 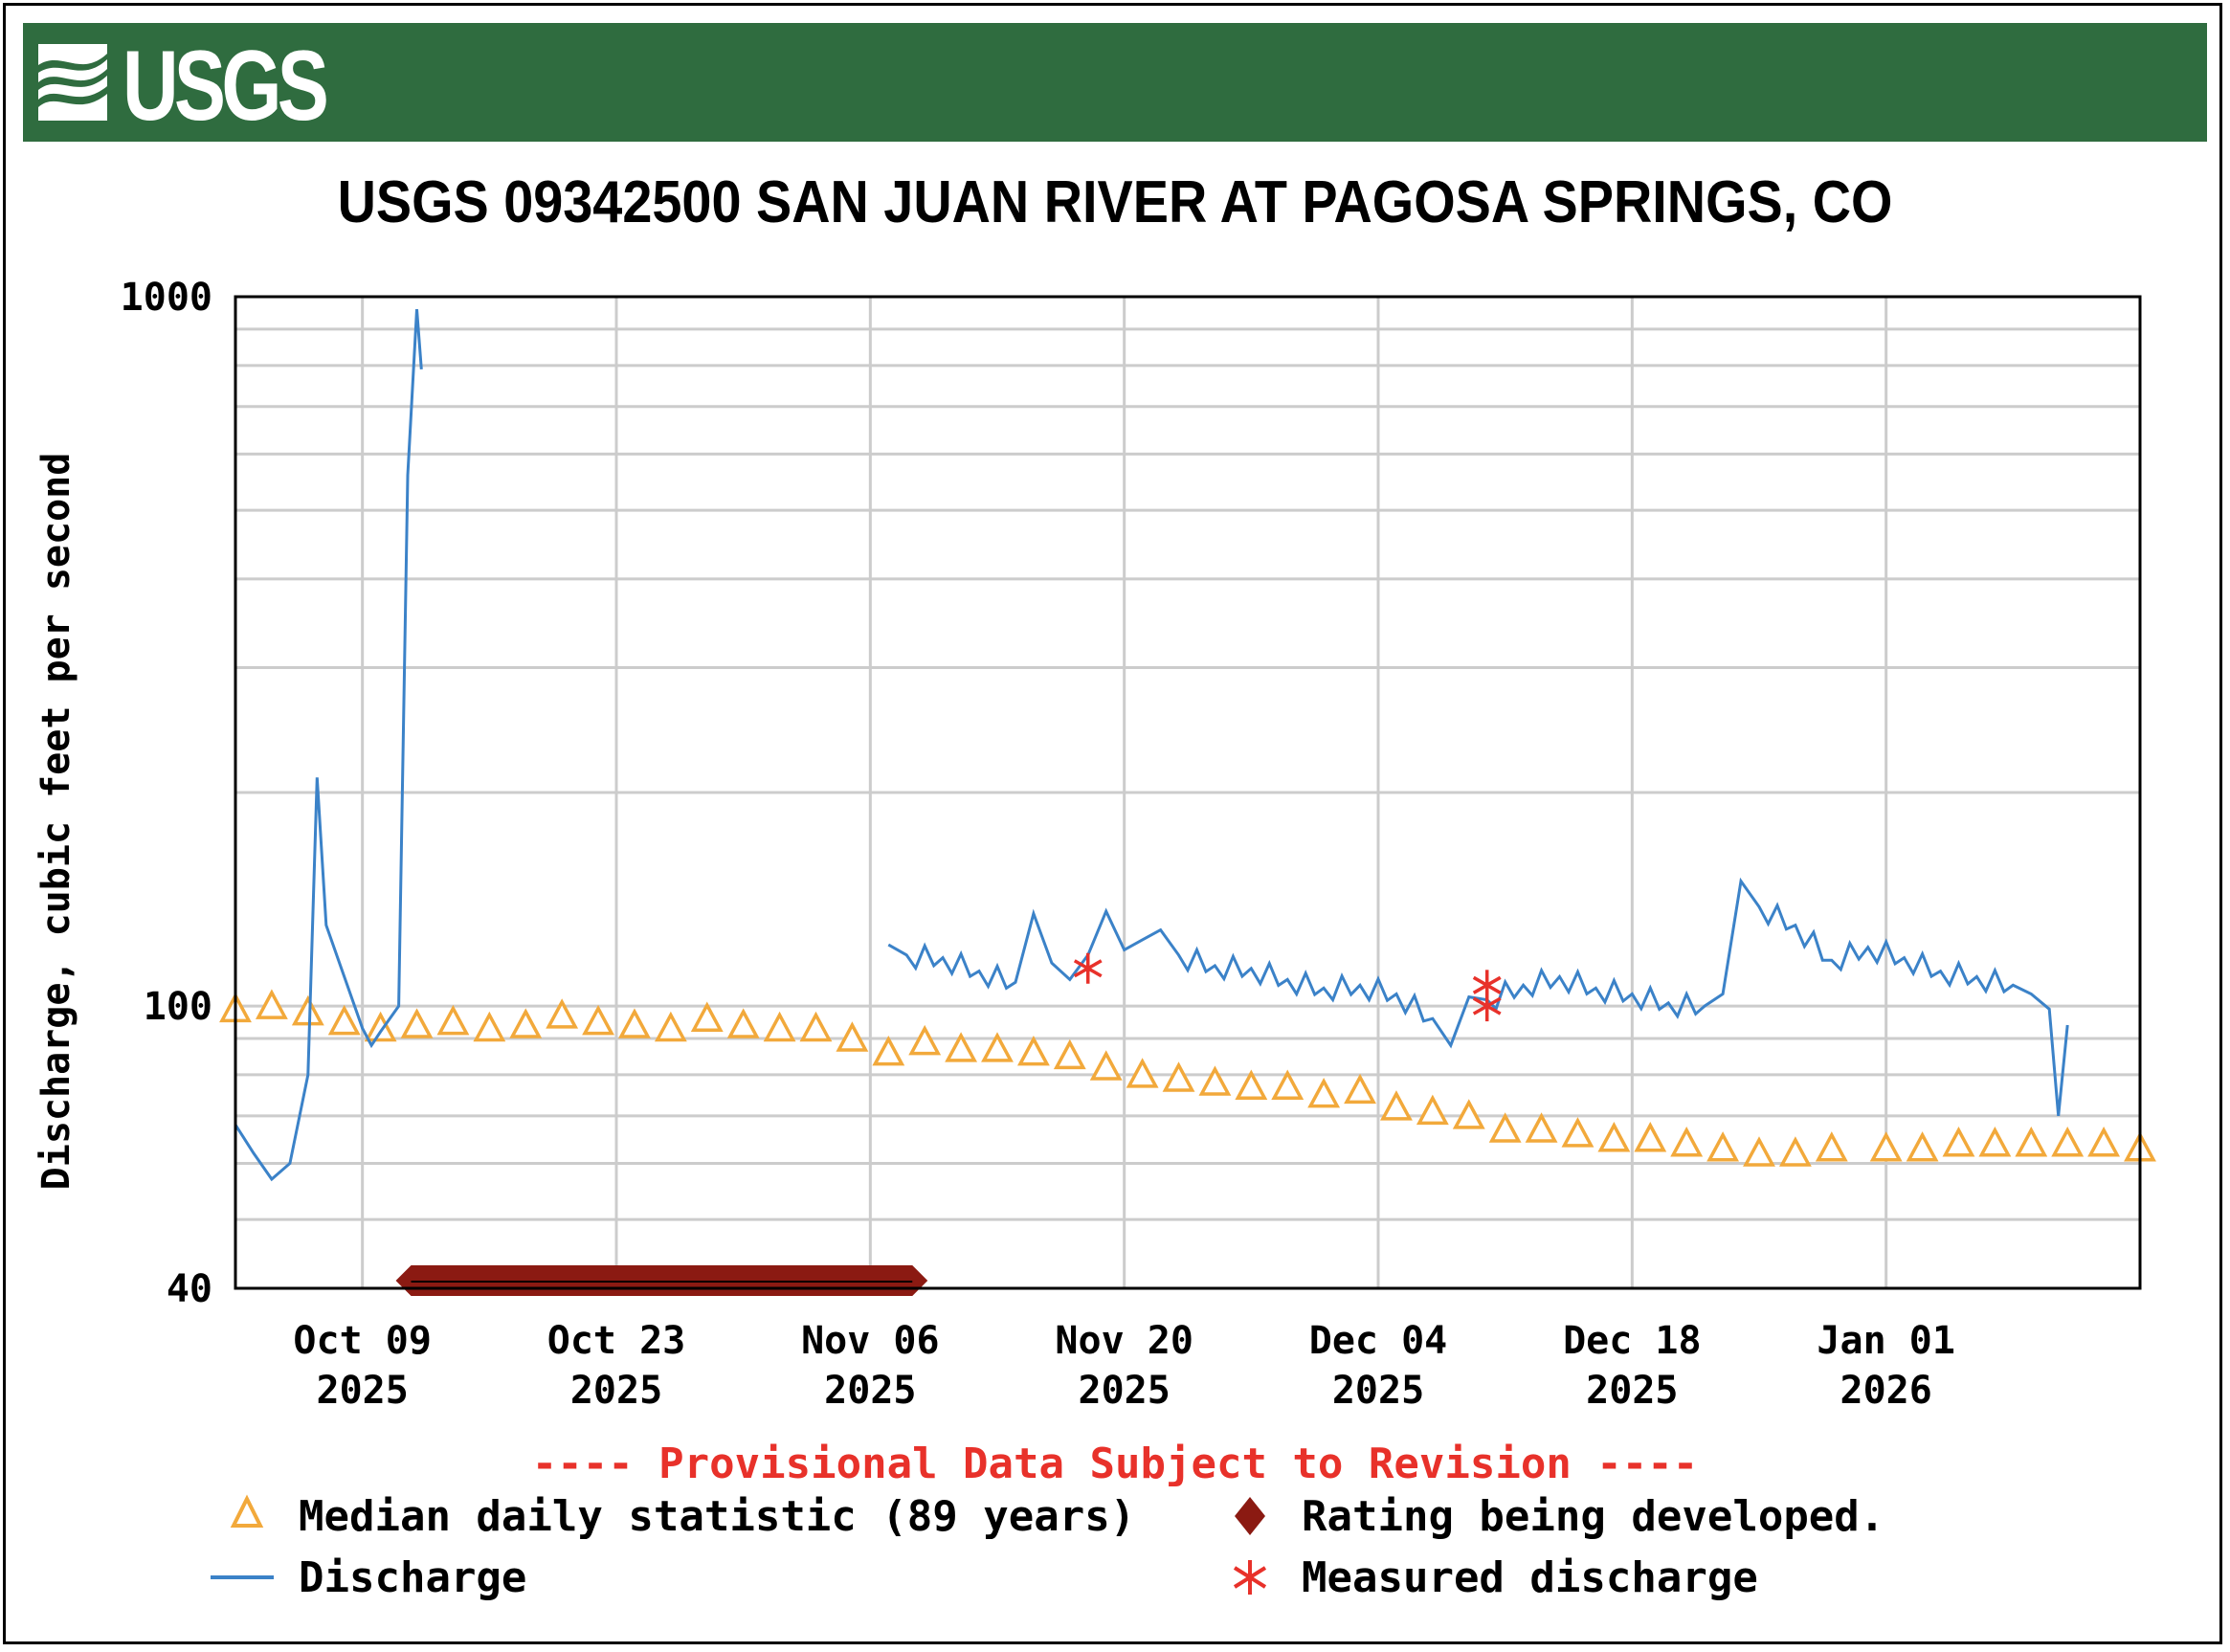 I want to click on y-tick-label: 1000, so click(x=166, y=298).